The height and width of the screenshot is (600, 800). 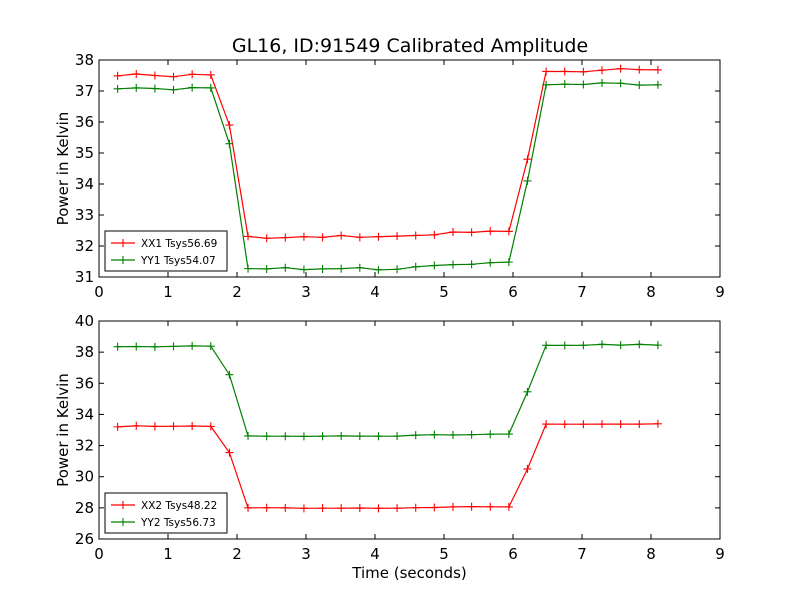 I want to click on top-y-tick-label: 31, so click(x=84, y=277).